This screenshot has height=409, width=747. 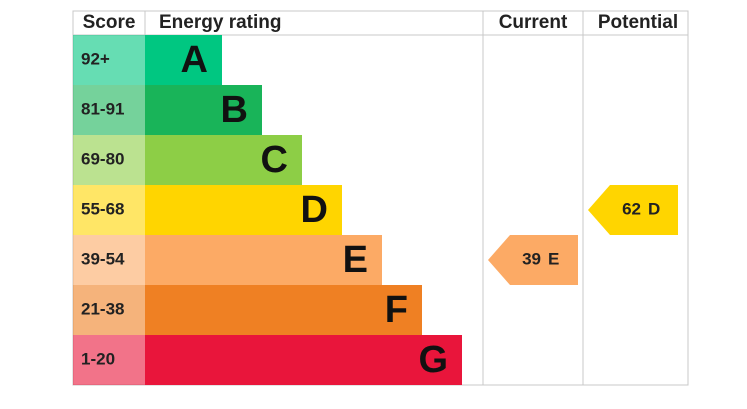 I want to click on band-letter: B, so click(x=234, y=110).